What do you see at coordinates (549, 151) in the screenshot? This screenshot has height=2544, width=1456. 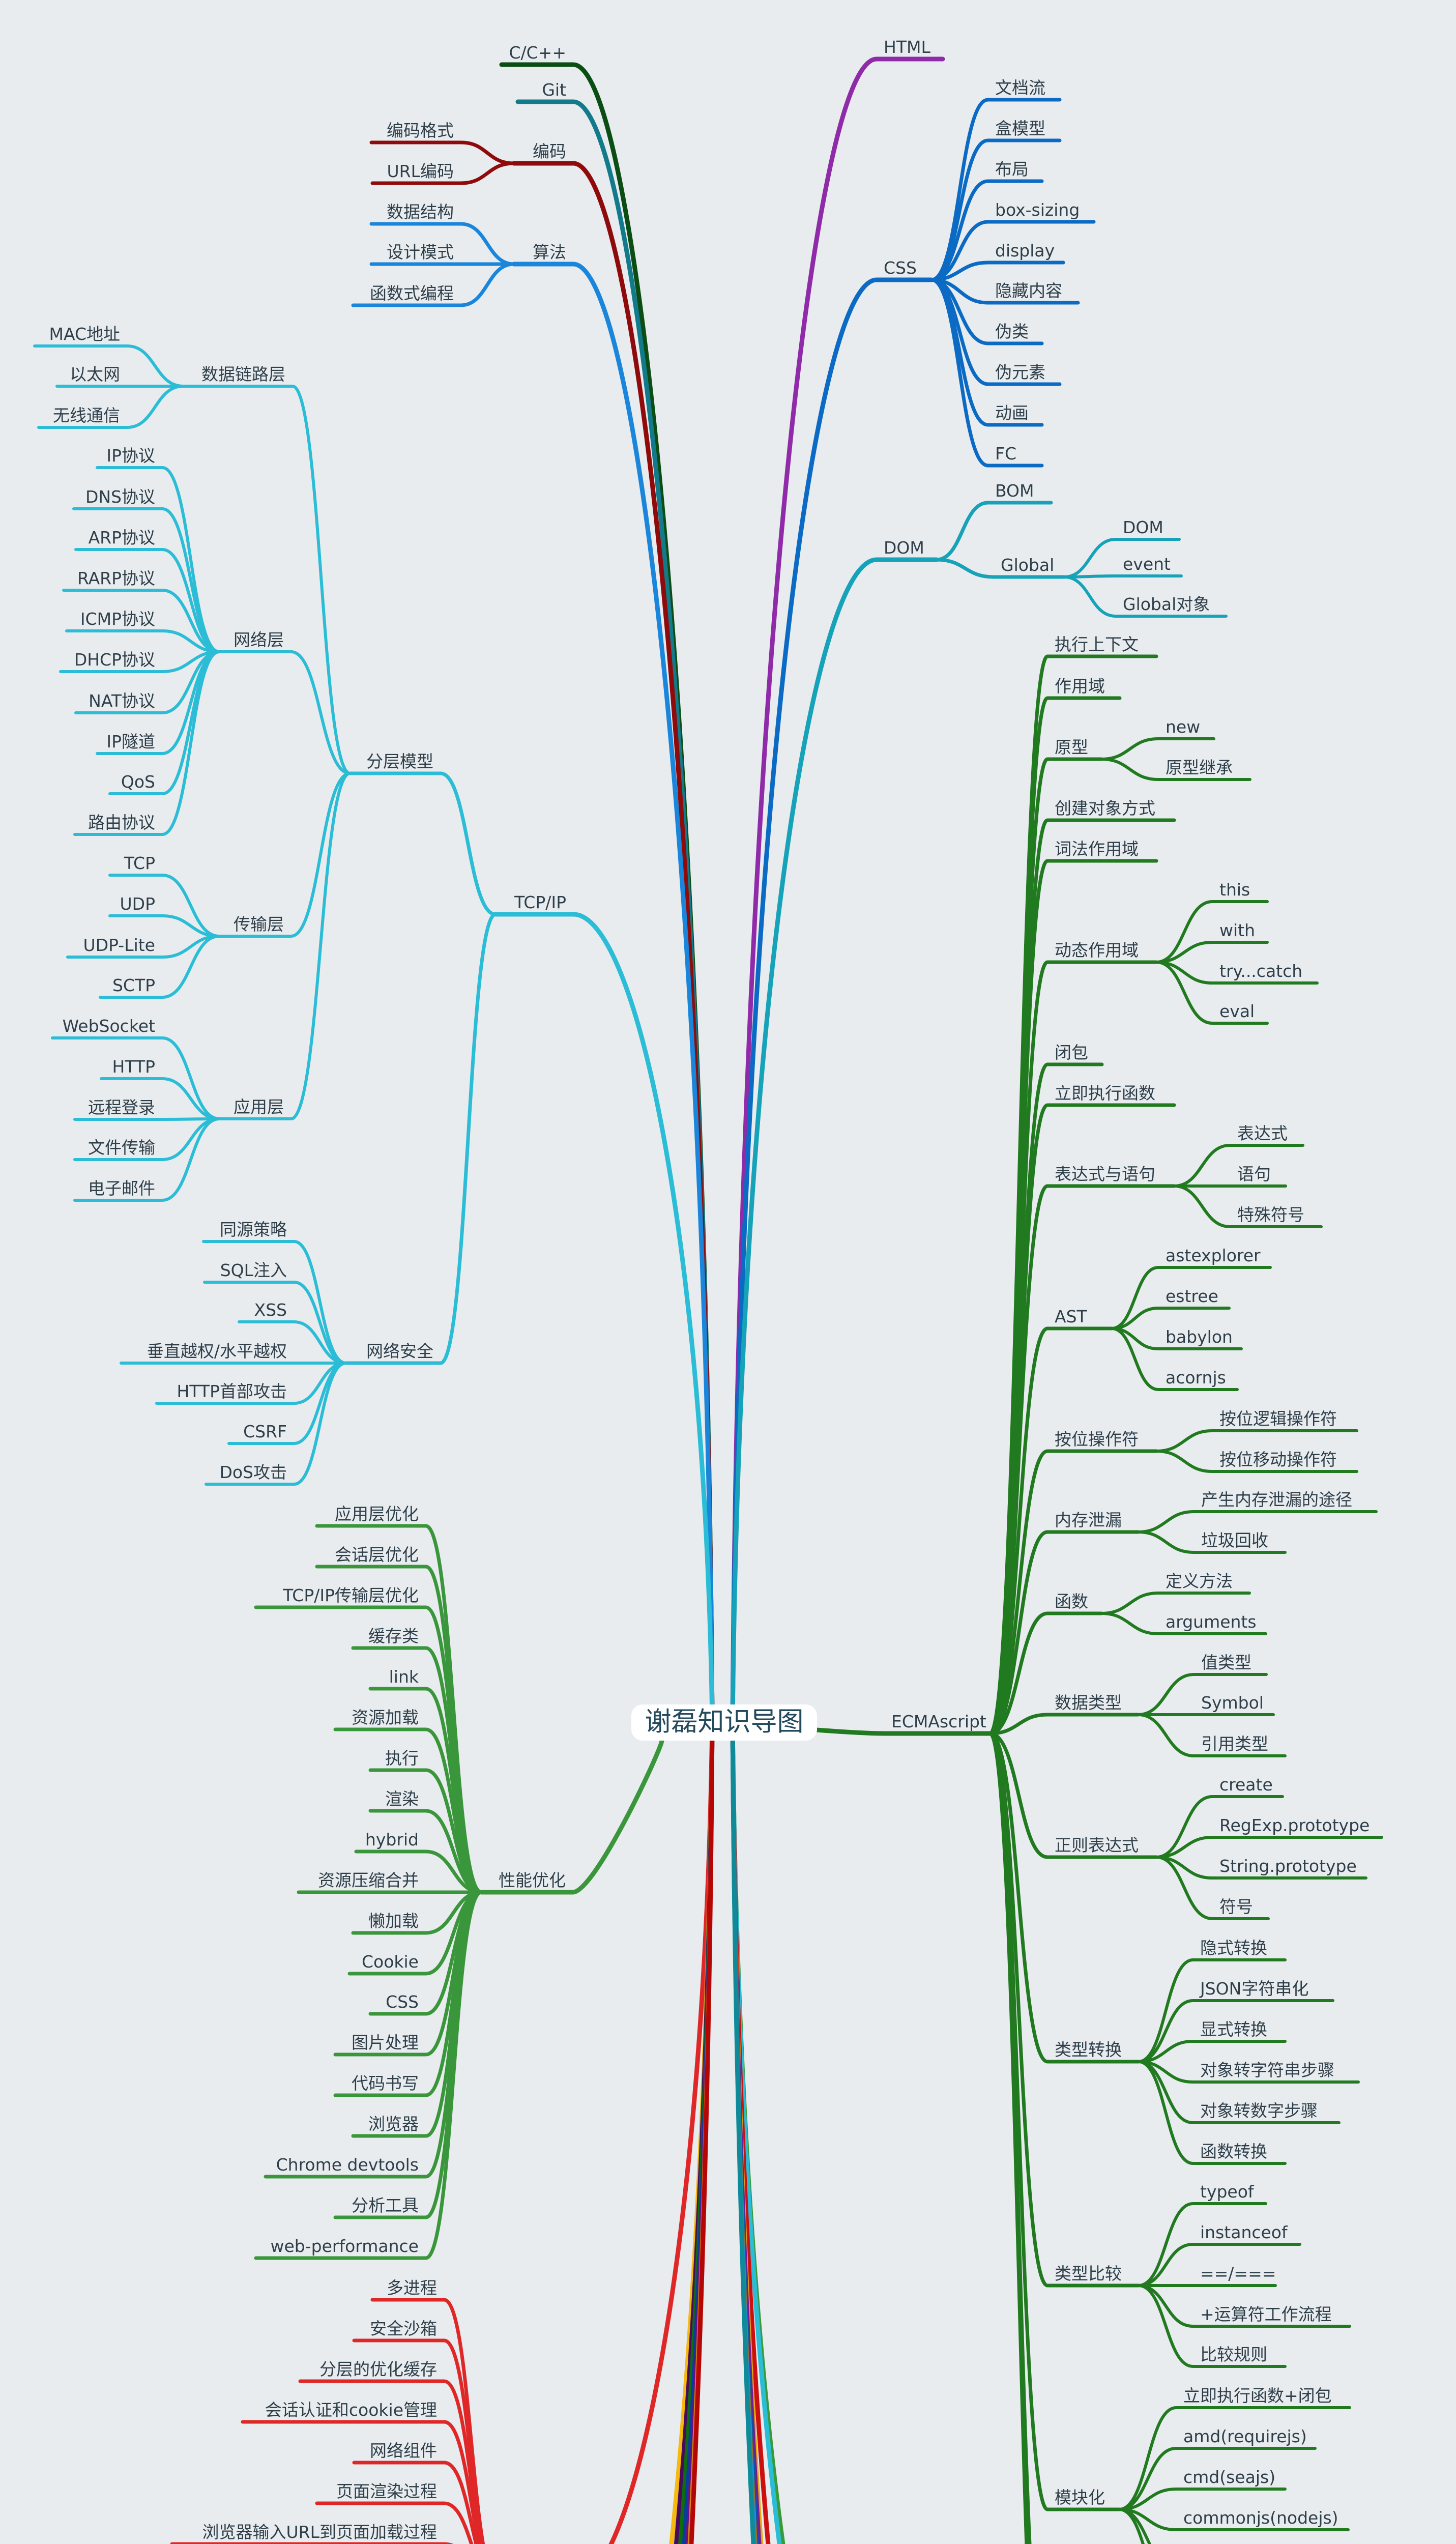 I see `node-label-enc: 编码` at bounding box center [549, 151].